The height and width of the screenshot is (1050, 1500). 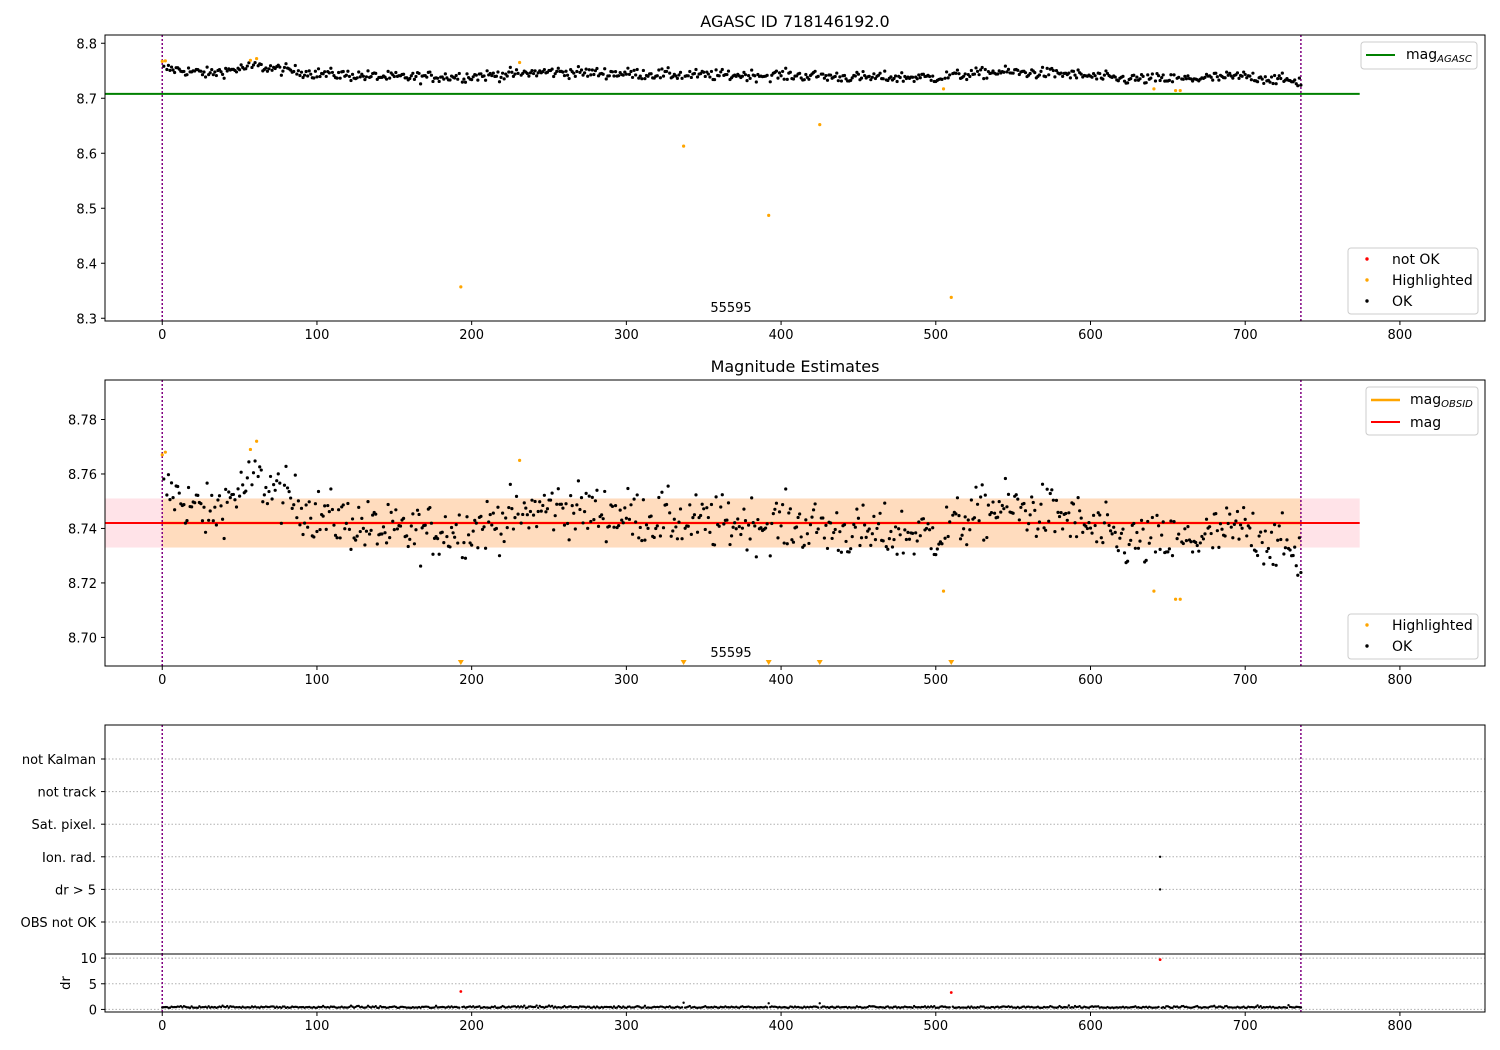 I want to click on flag-row-label: Sat. pixel., so click(x=64, y=825).